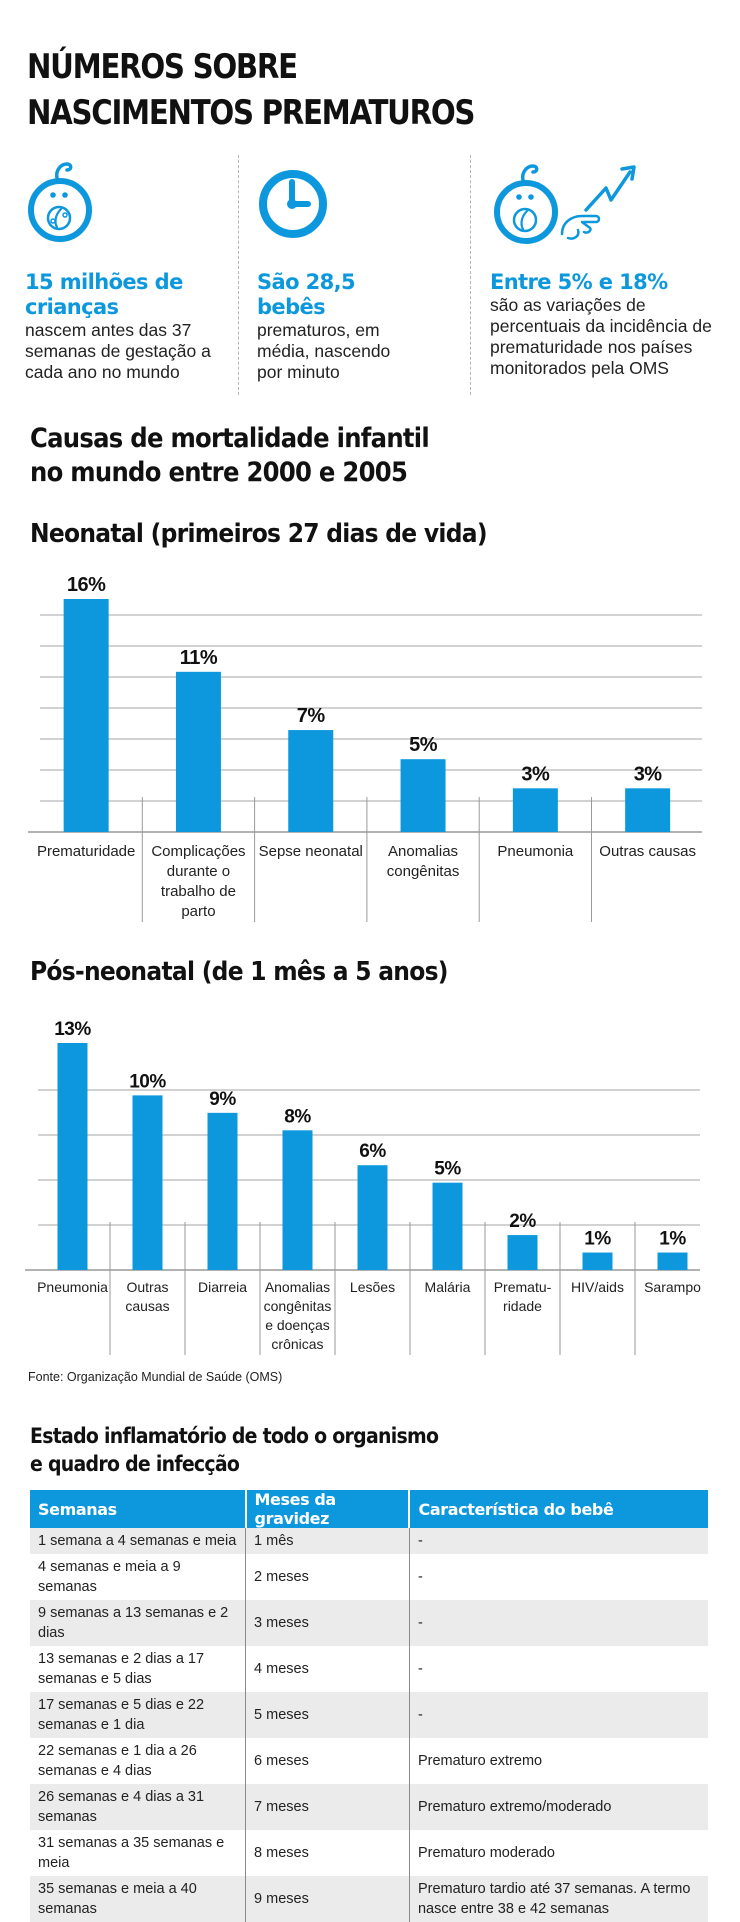  Describe the element at coordinates (372, 1287) in the screenshot. I see `category-label: Lesões` at that location.